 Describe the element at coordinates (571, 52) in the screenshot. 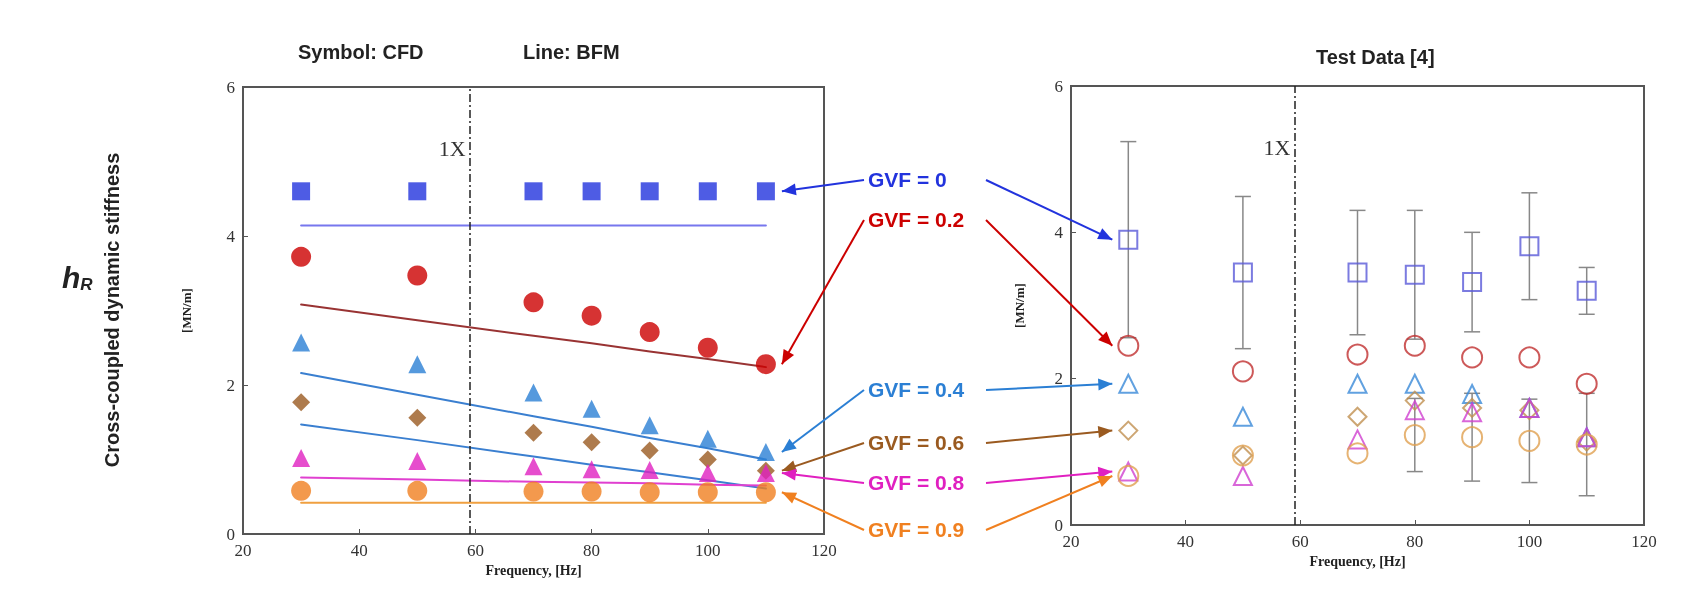

I see `text: Line: BFM` at that location.